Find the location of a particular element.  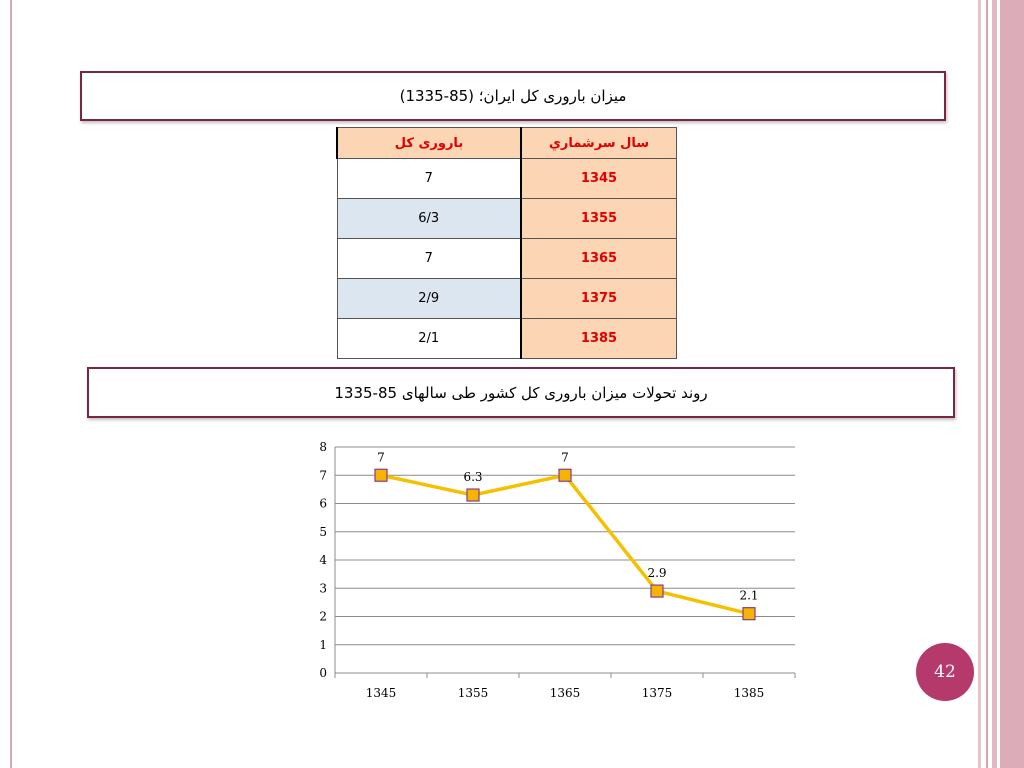

table-title-text: میزان باروری کل ایران؛ (85-1335) is located at coordinates (513, 96).